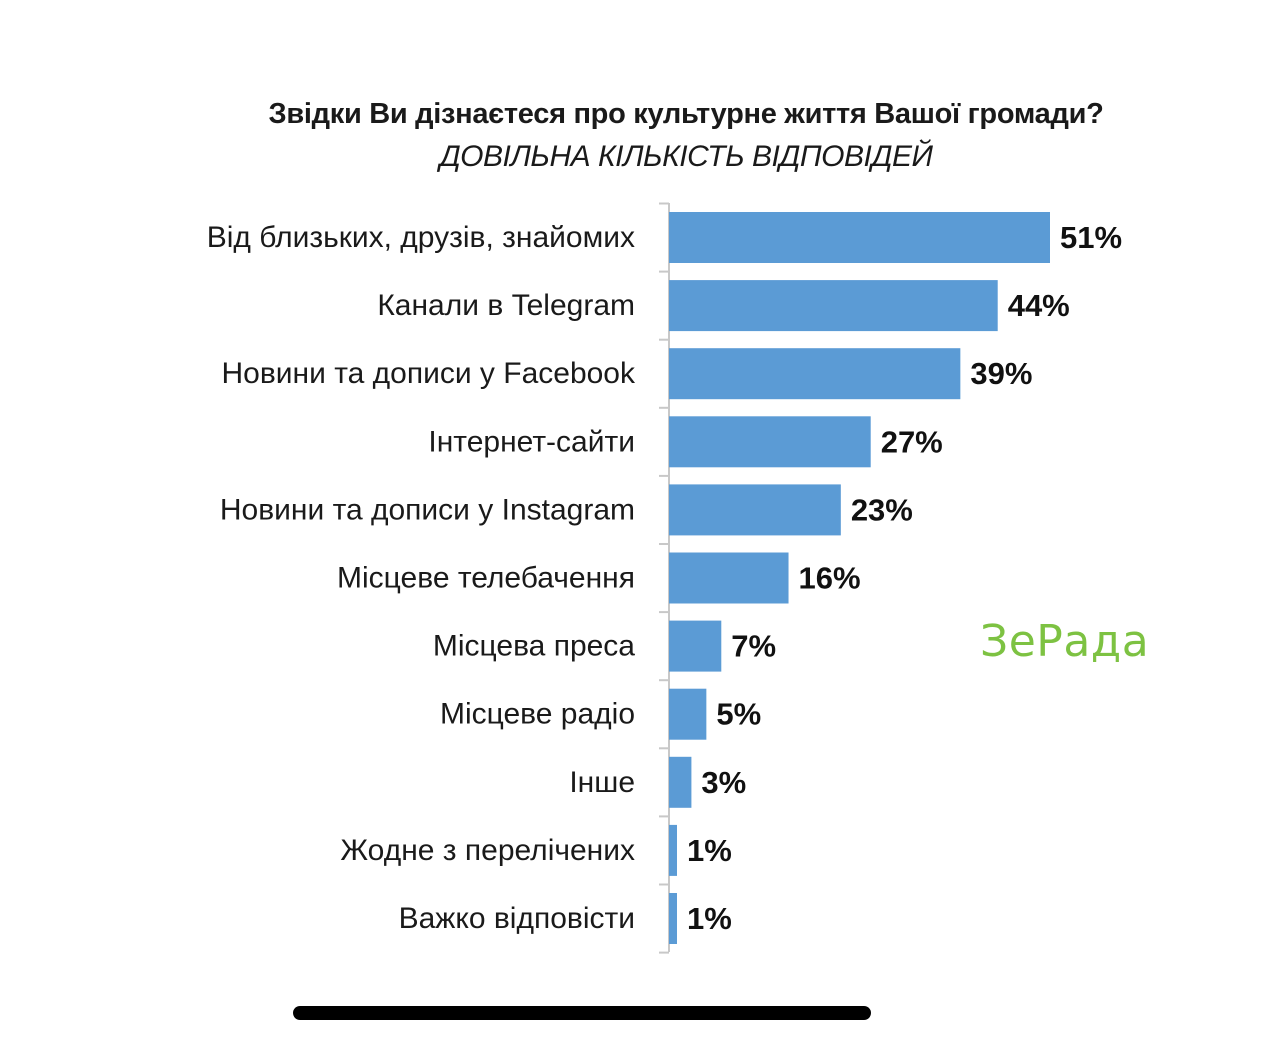 This screenshot has width=1280, height=1039. What do you see at coordinates (1091, 237) in the screenshot?
I see `value-label: 51%` at bounding box center [1091, 237].